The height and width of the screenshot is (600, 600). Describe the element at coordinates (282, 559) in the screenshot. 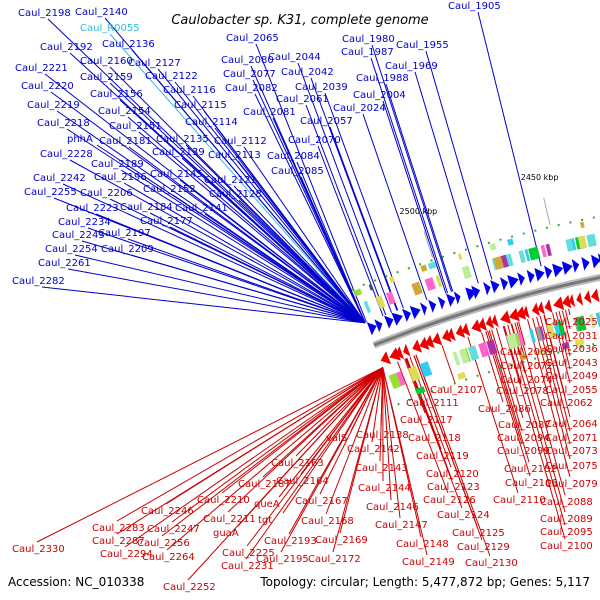

I see `gene-label-reverse: Caul_2195` at that location.